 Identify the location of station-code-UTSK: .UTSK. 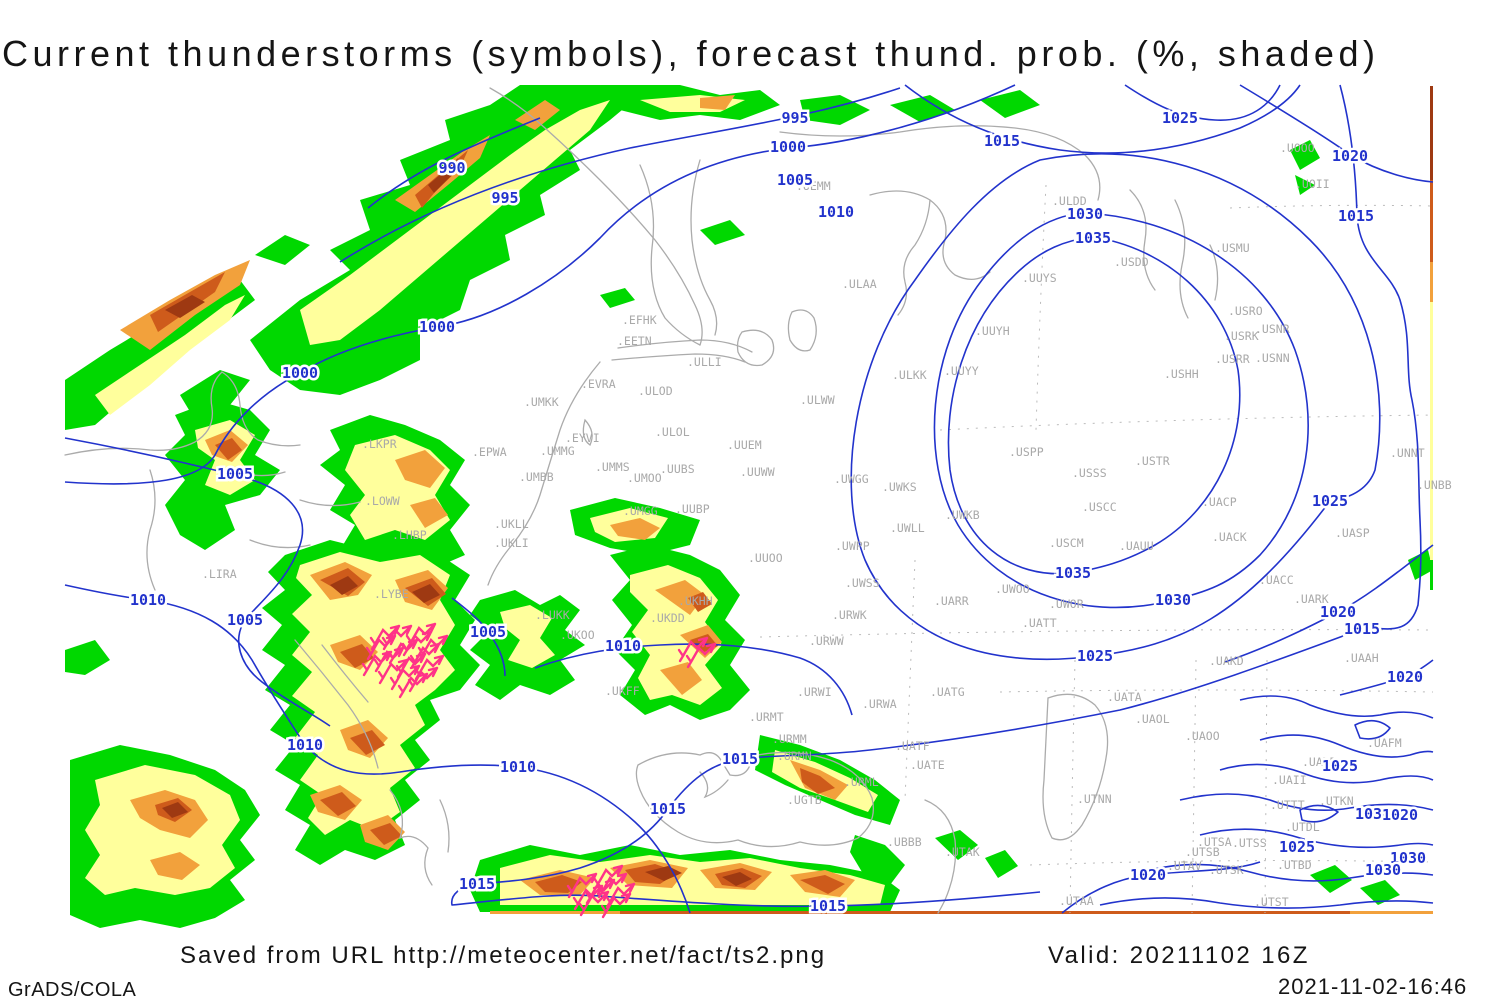
(1226, 870).